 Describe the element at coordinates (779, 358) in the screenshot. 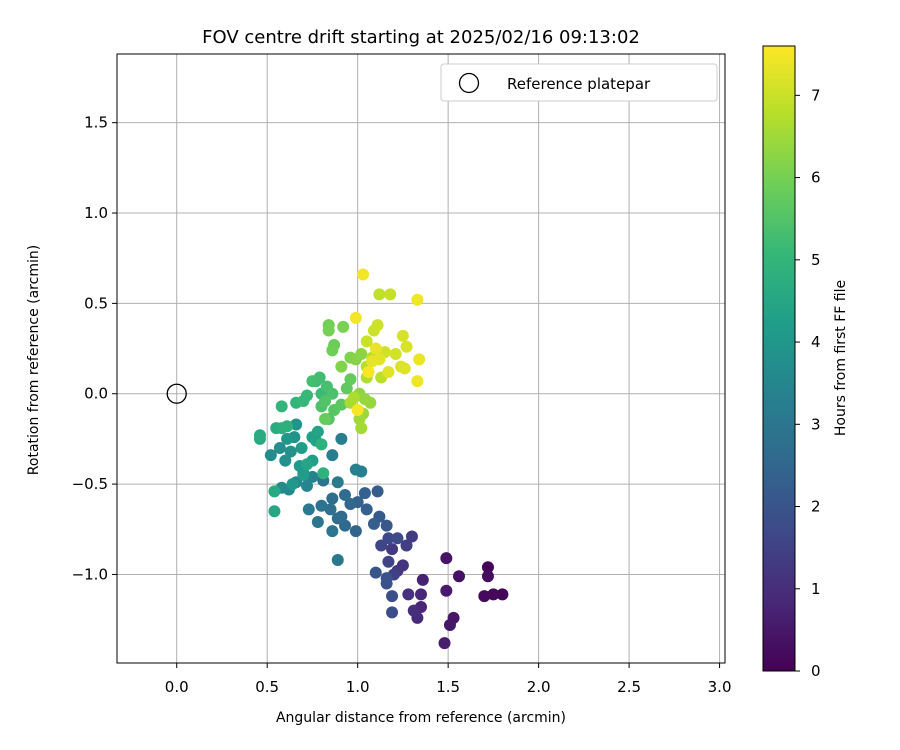

I see `colorbar-gradient` at that location.